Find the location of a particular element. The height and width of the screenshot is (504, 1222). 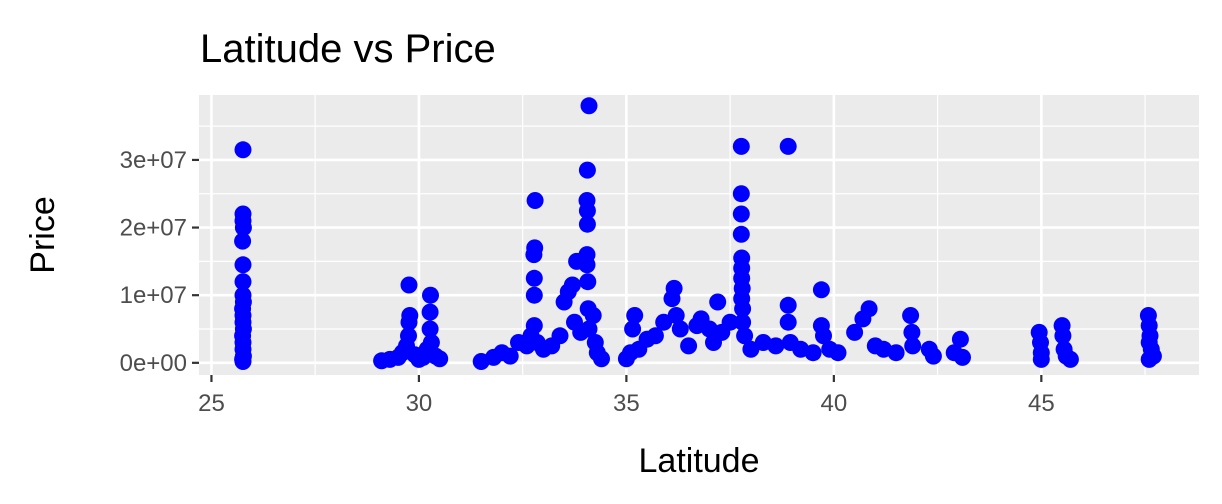

y-axis: 0e+00 1e+07 2e+07 3e+07 is located at coordinates (159, 262).